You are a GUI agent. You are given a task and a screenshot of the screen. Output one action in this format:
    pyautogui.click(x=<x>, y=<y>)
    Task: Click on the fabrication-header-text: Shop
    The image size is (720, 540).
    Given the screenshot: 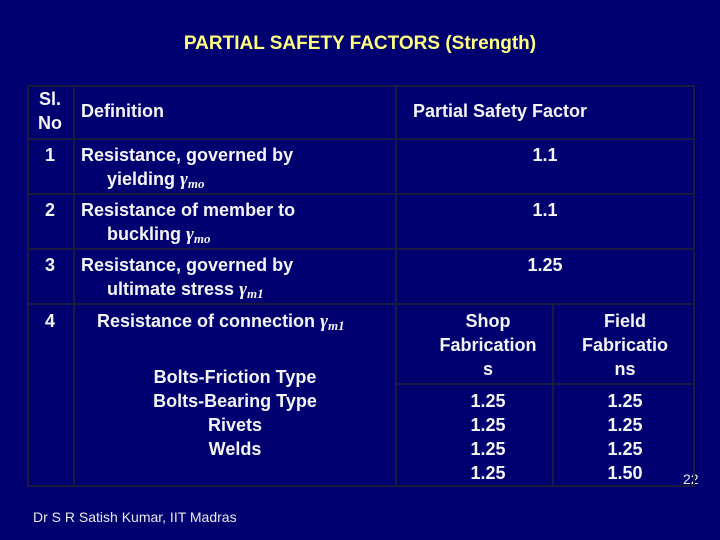 What is the action you would take?
    pyautogui.click(x=488, y=321)
    